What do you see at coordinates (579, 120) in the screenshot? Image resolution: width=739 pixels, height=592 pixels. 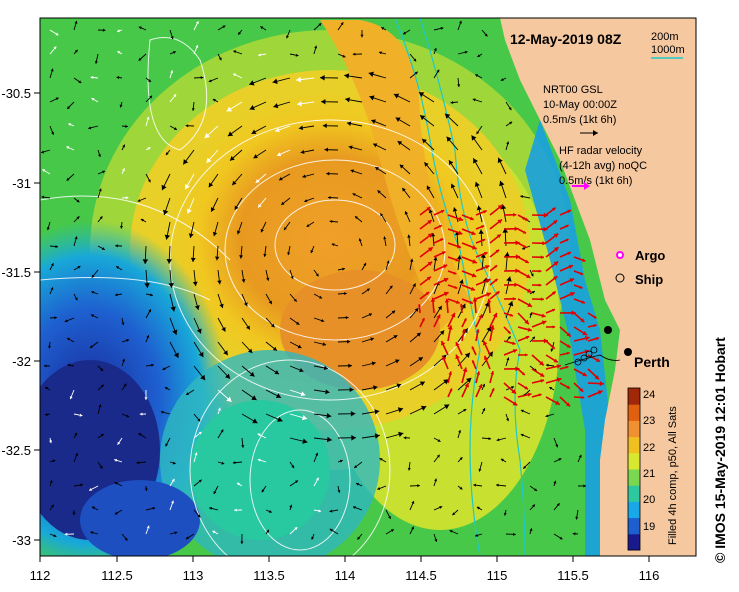 I see `model-legend-speed: 0.5m/s (1kt 6h)` at bounding box center [579, 120].